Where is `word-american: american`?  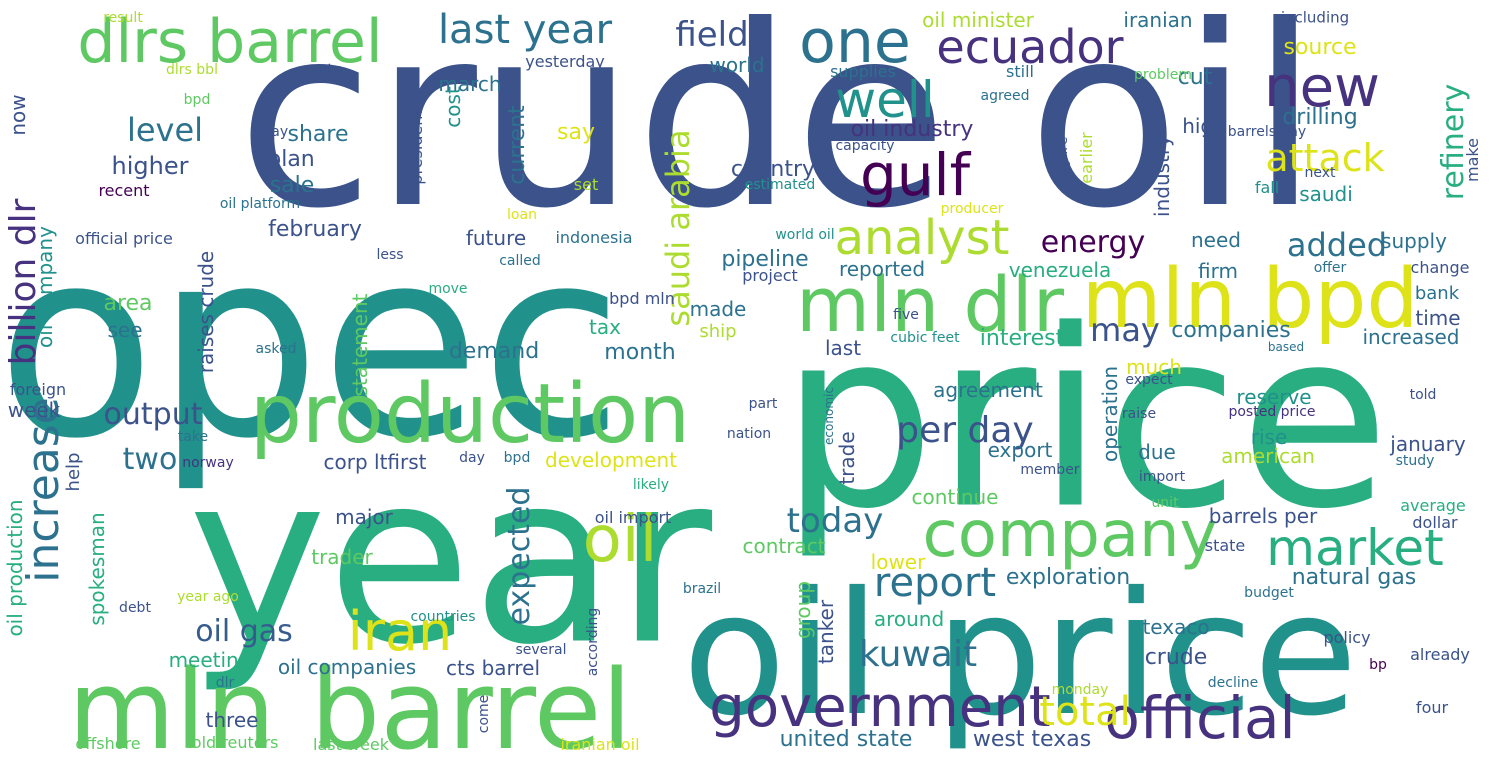
word-american: american is located at coordinates (1268, 456).